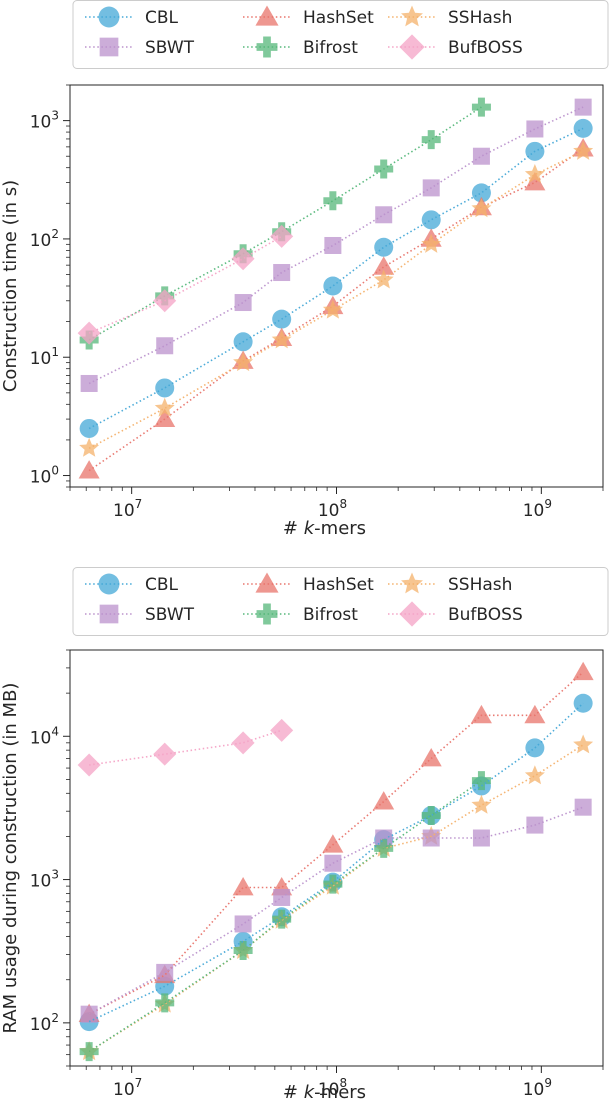  What do you see at coordinates (185, 284) in the screenshot?
I see `series-line-bufboss` at bounding box center [185, 284].